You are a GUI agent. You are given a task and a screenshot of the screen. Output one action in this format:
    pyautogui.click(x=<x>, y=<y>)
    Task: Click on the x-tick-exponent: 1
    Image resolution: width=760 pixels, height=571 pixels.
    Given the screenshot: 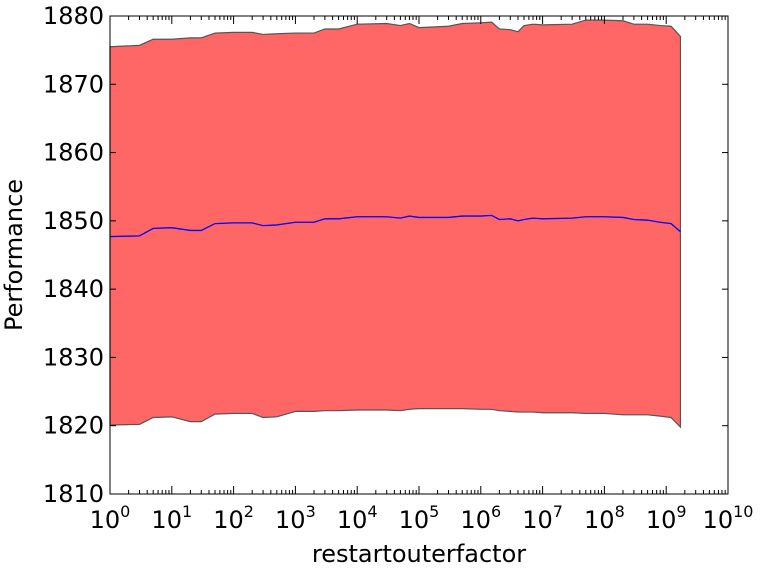 What is the action you would take?
    pyautogui.click(x=187, y=511)
    